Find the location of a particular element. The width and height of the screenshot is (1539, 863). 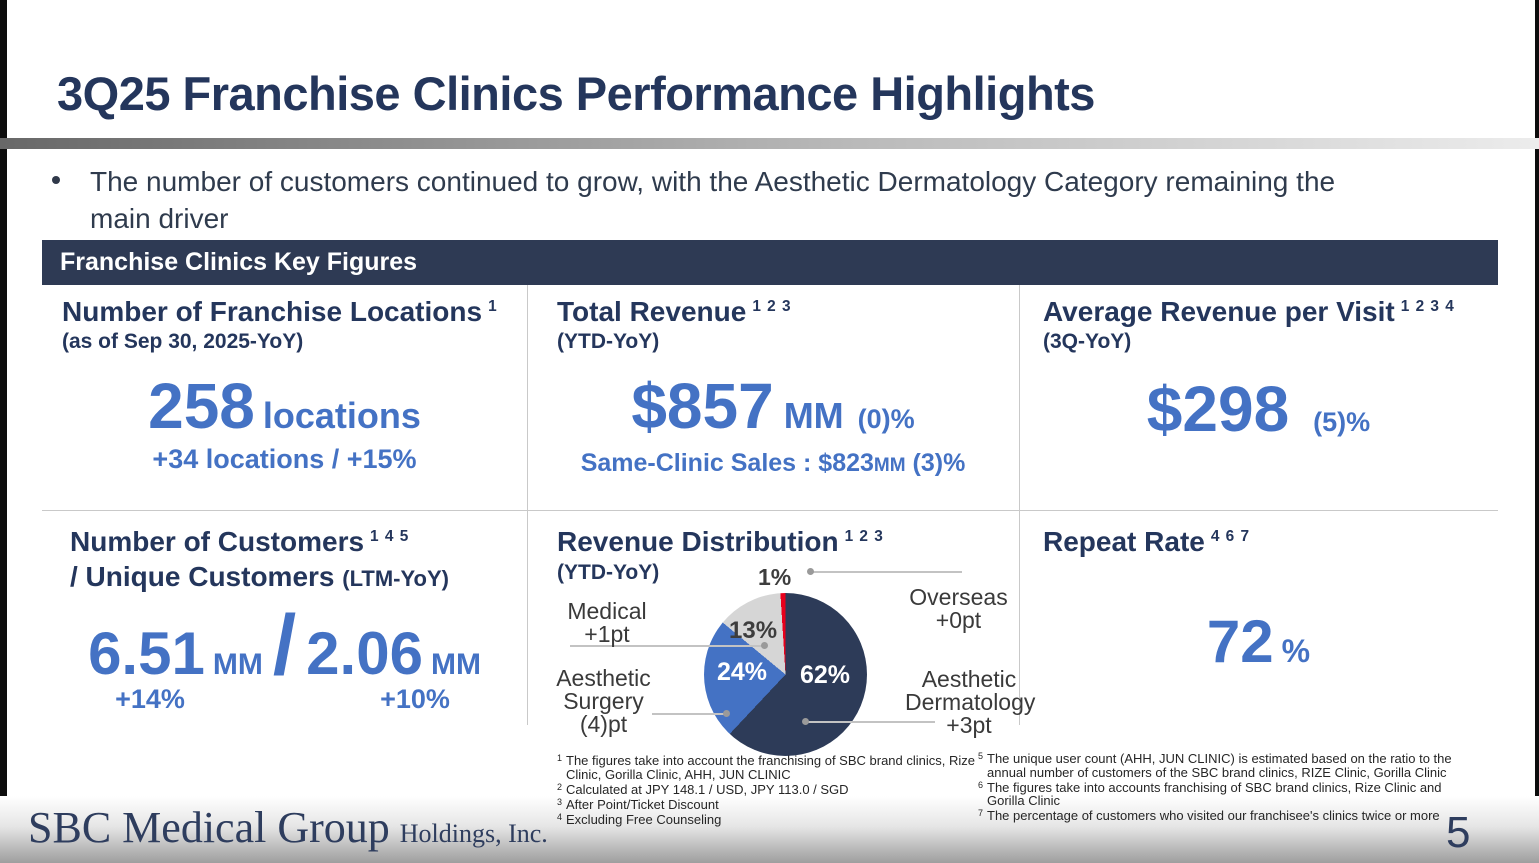

revenue-subtitle: (YTD-YoY) is located at coordinates (608, 341).